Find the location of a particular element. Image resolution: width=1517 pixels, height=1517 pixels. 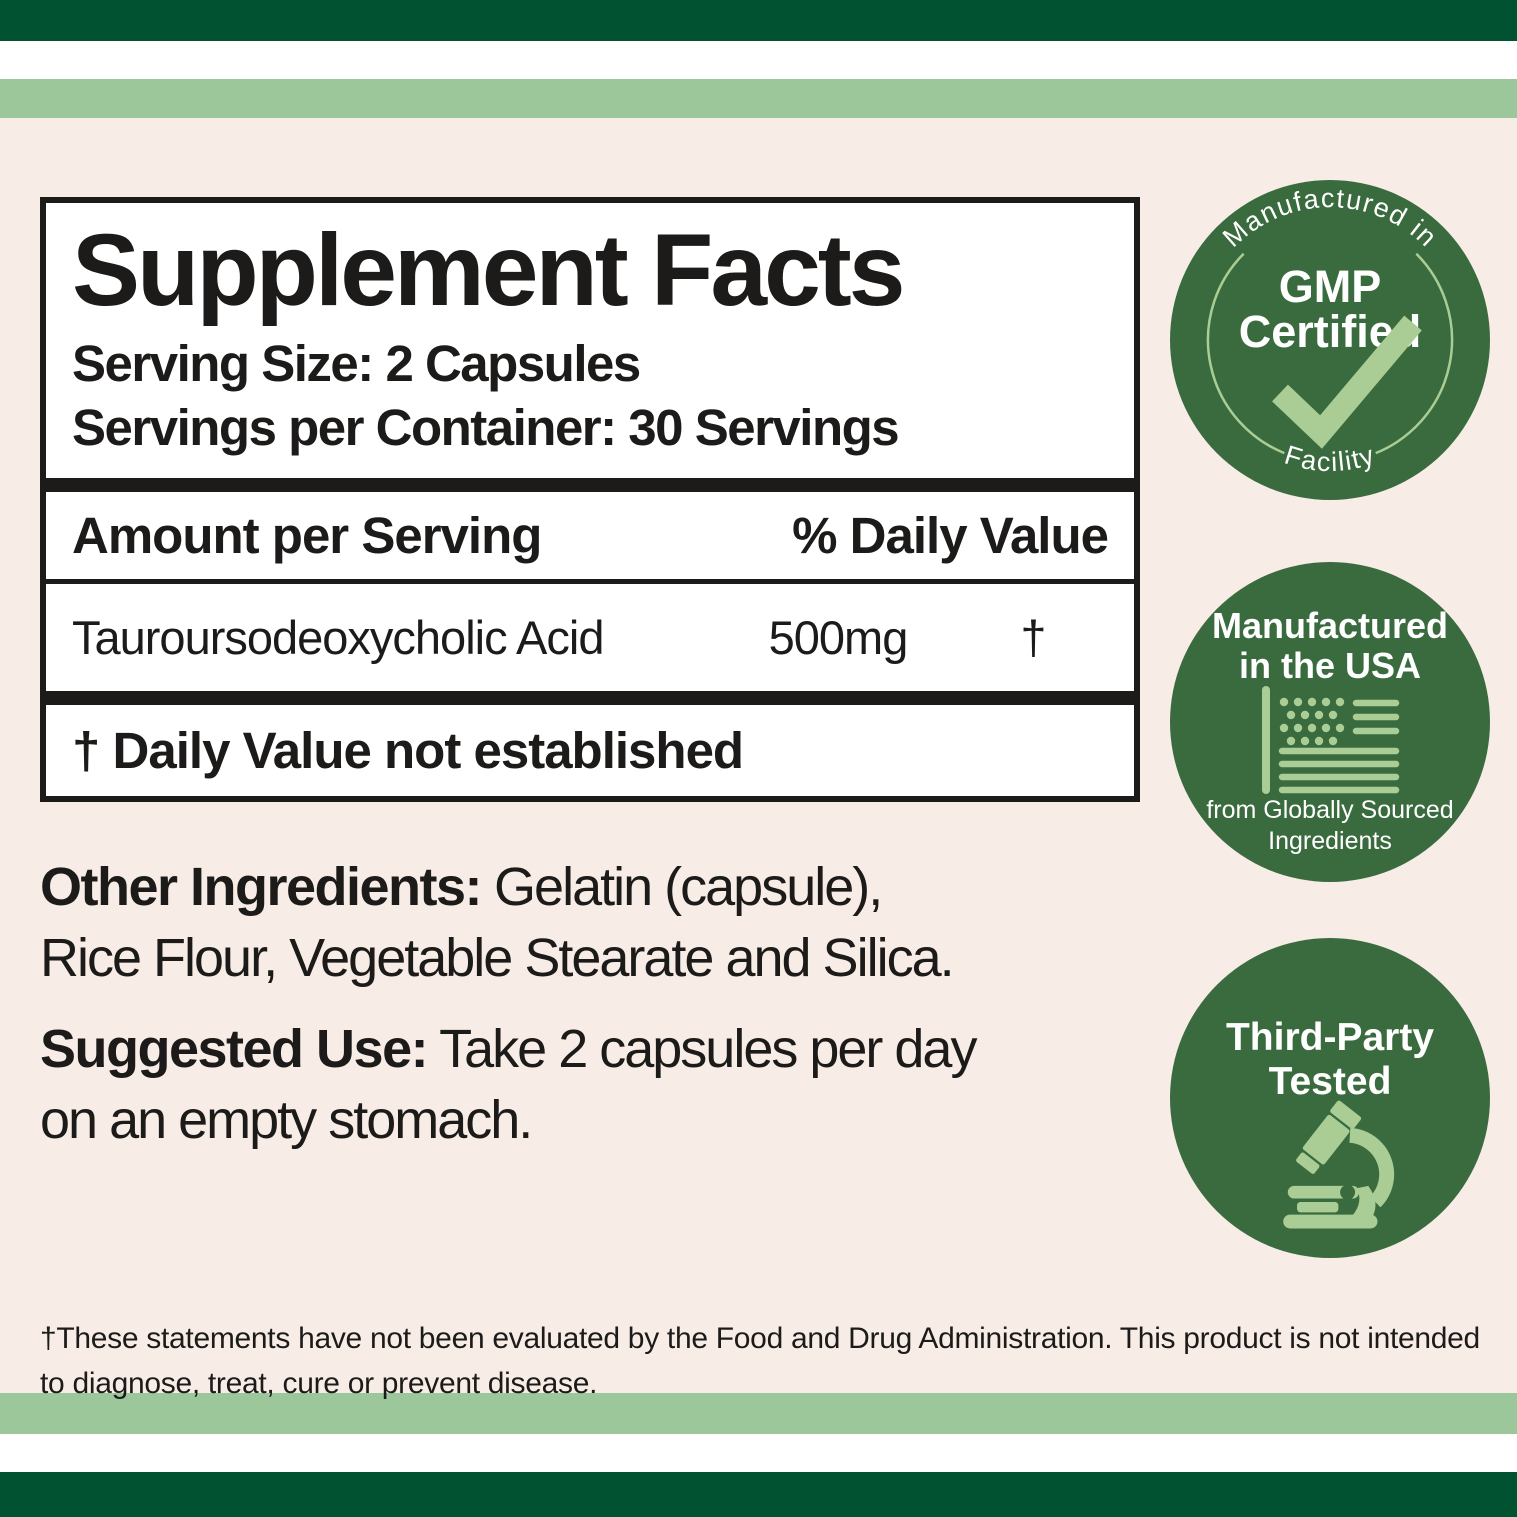

servings-per-container: Servings per Container: 30 Servings is located at coordinates (486, 427).